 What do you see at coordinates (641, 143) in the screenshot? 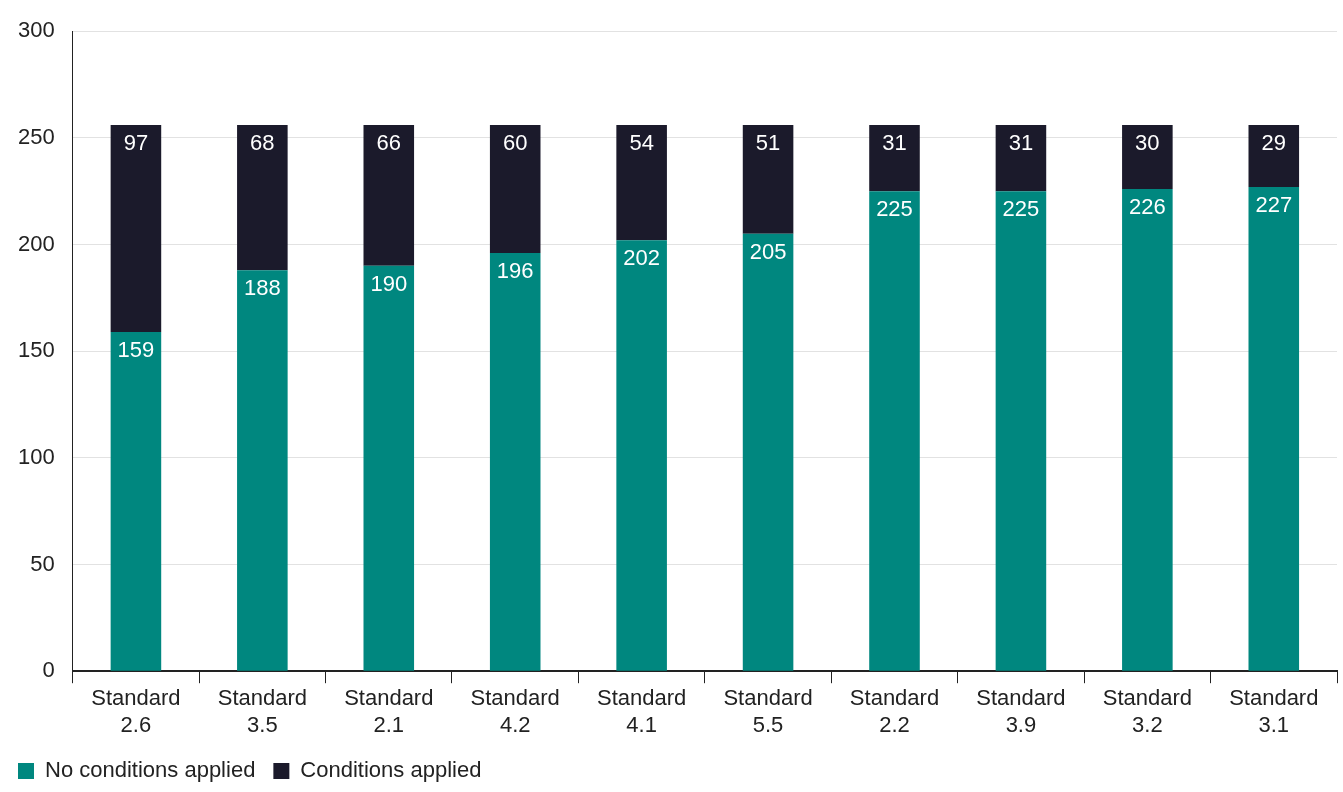
I see `data-label: 54` at bounding box center [641, 143].